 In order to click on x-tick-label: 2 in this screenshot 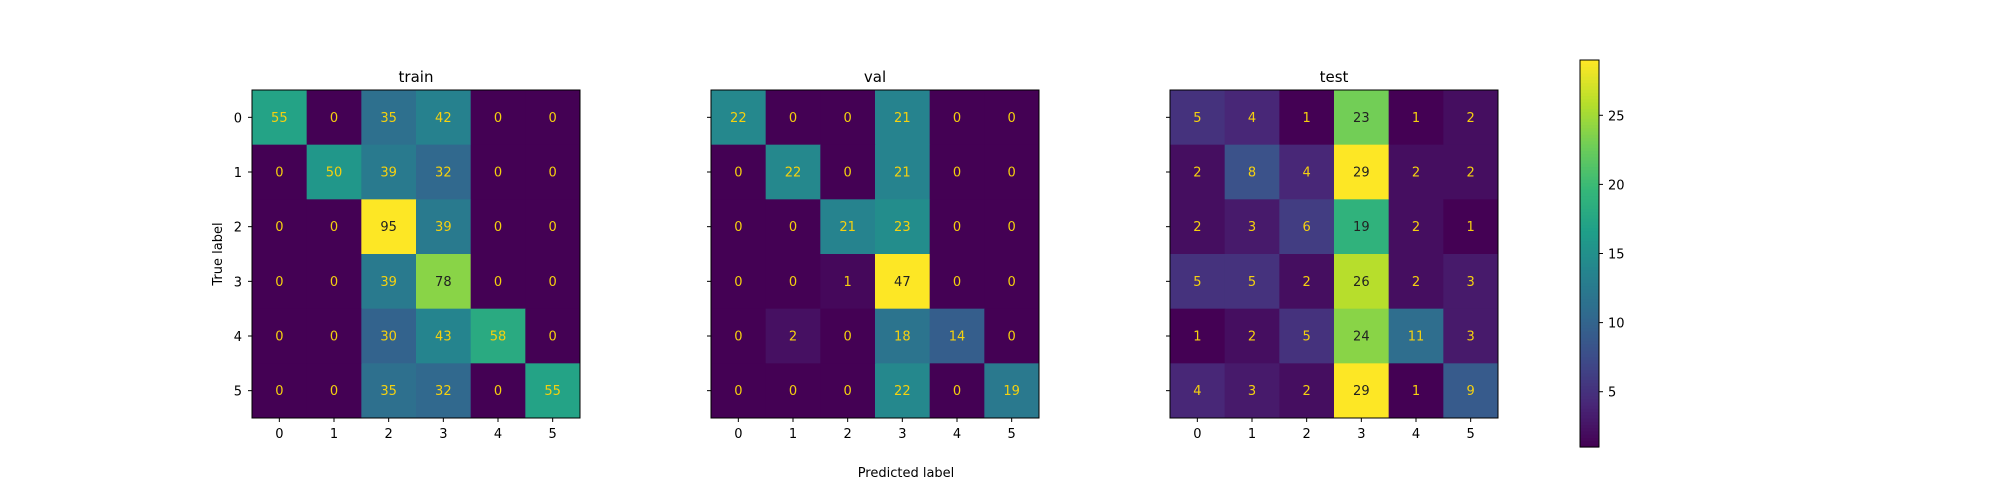, I will do `click(389, 434)`.